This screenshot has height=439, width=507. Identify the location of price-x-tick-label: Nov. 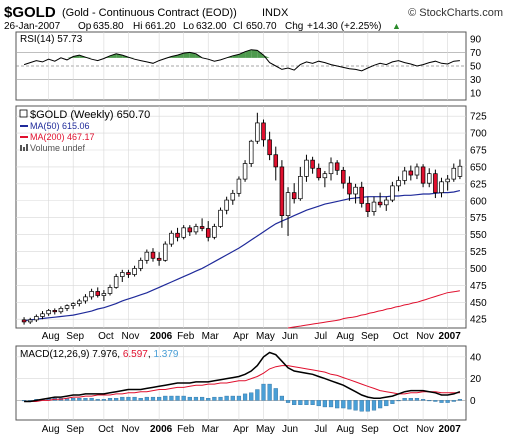
(425, 336).